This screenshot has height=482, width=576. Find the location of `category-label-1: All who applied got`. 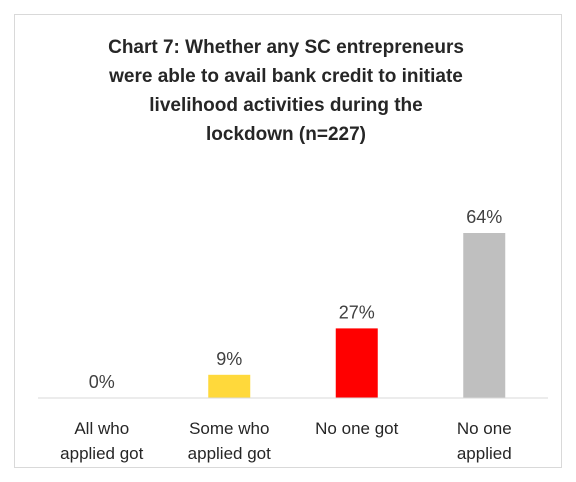

category-label-1: All who applied got is located at coordinates (101, 441).